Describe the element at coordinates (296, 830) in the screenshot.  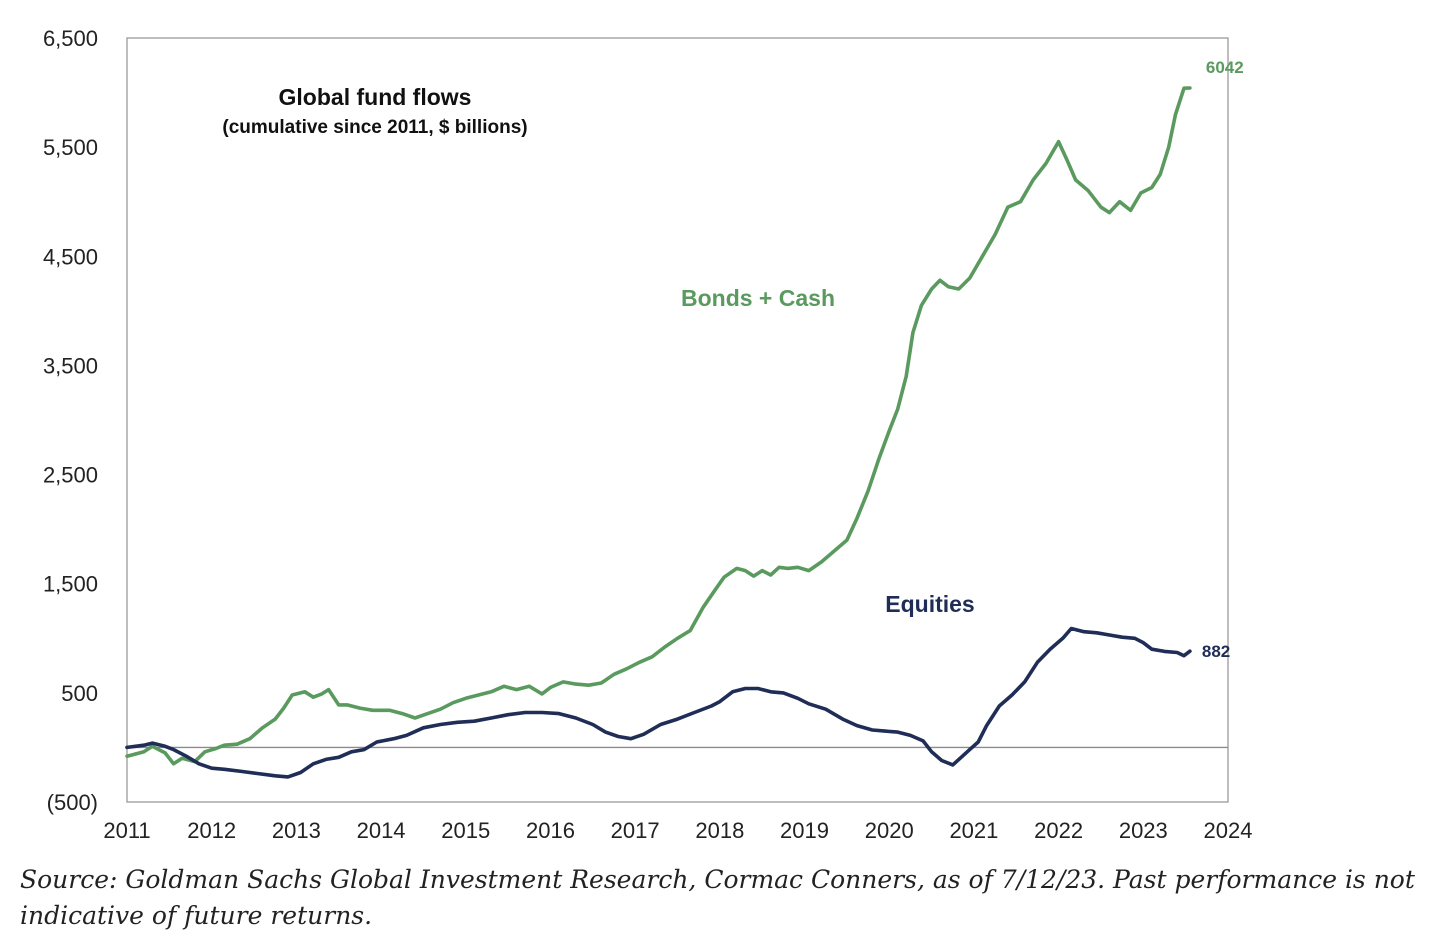
I see `x-tick-label: 2013` at that location.